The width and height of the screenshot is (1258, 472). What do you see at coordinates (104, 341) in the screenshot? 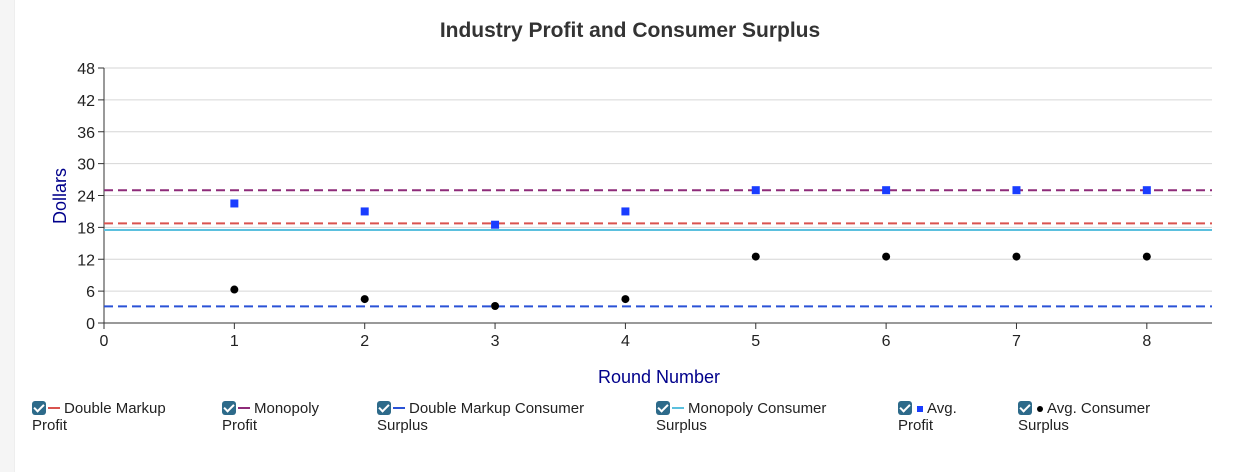
I see `x-tick-label: 0` at bounding box center [104, 341].